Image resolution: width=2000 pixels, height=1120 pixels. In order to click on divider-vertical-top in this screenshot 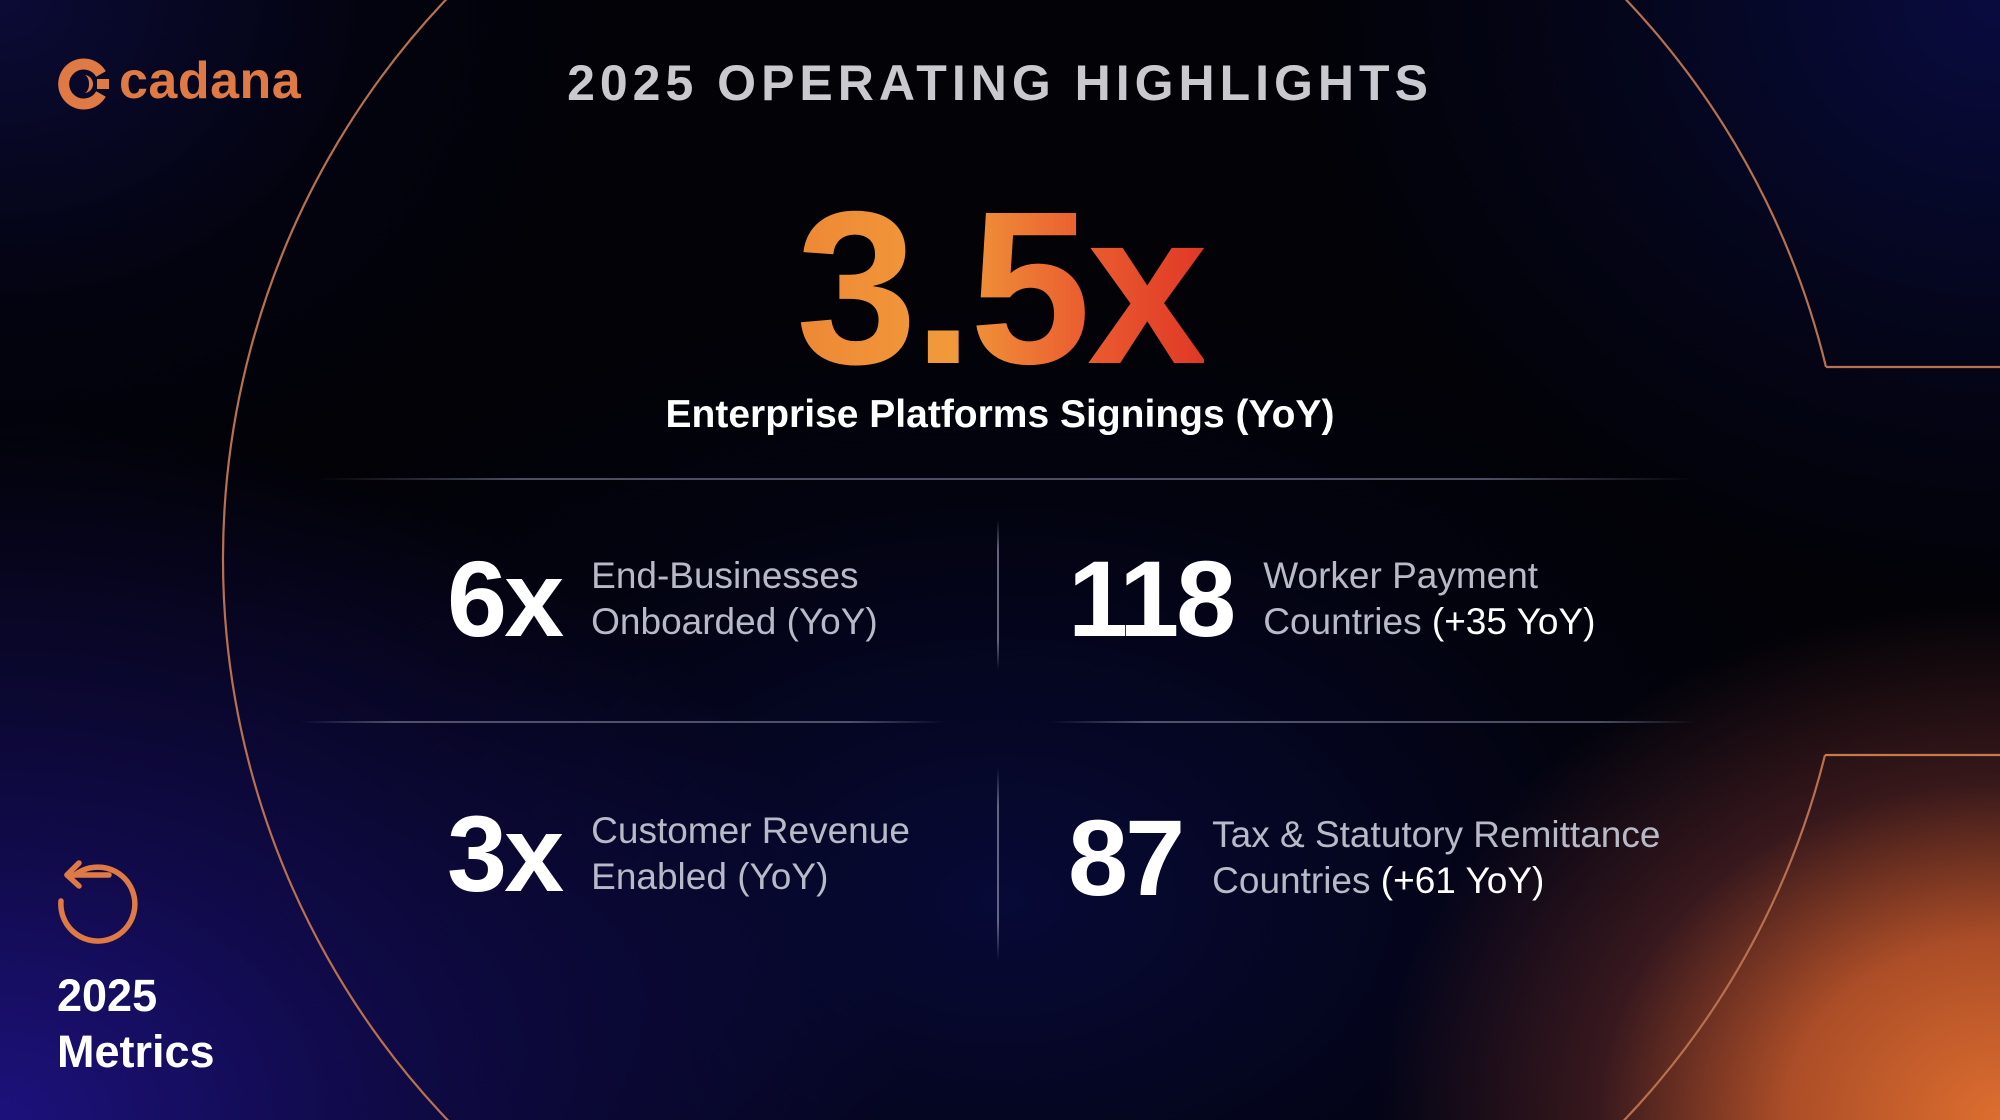, I will do `click(998, 595)`.